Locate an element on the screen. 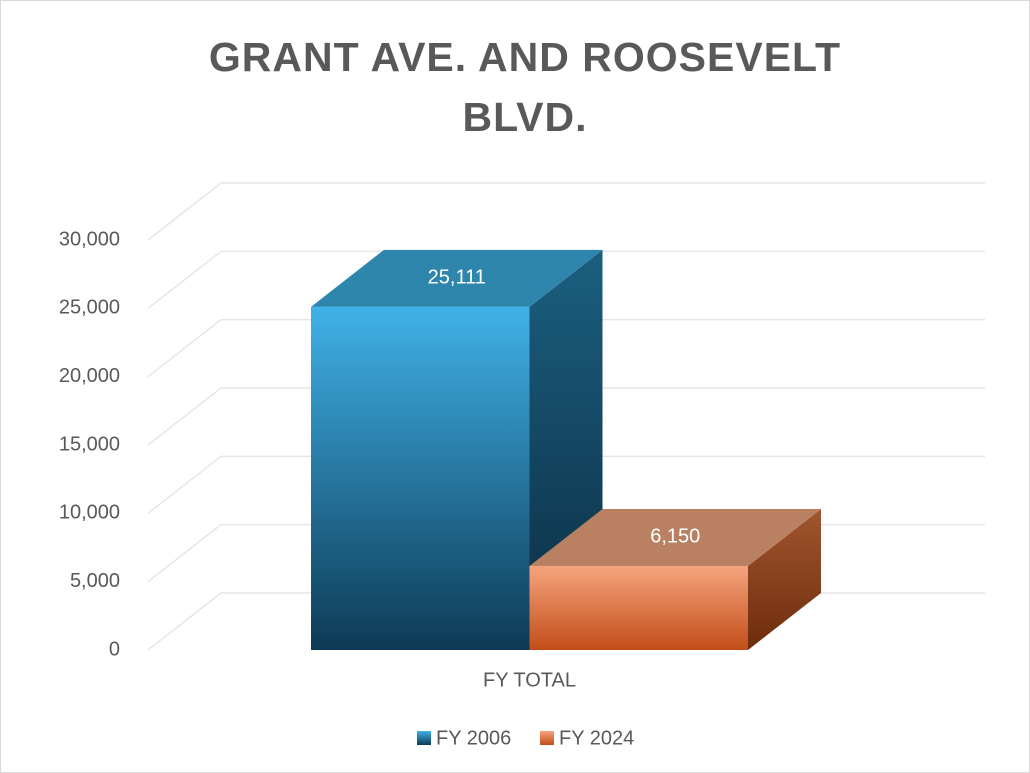 The height and width of the screenshot is (773, 1030). bar-side is located at coordinates (784, 579).